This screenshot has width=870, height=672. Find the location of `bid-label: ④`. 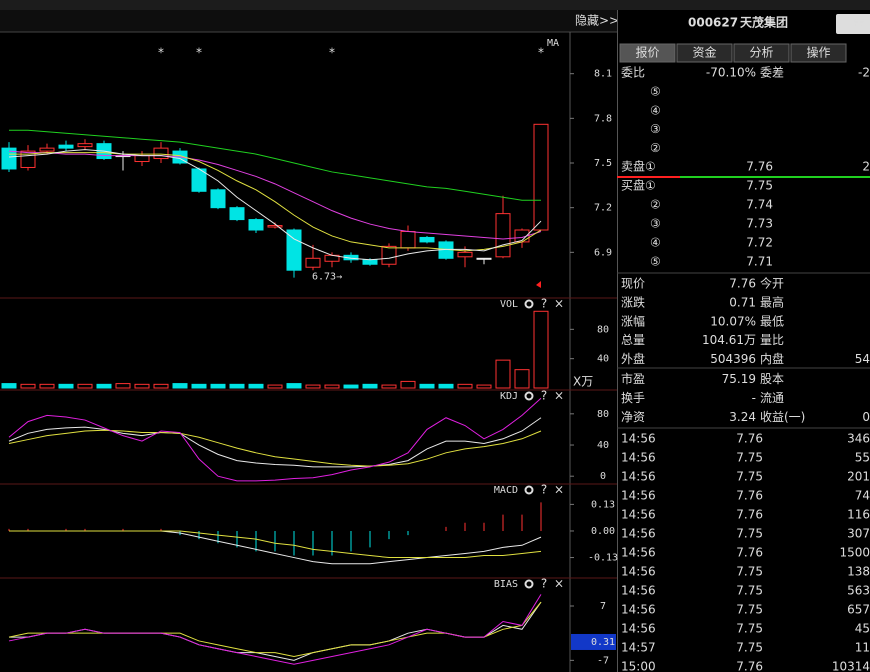

bid-label: ④ is located at coordinates (655, 243).